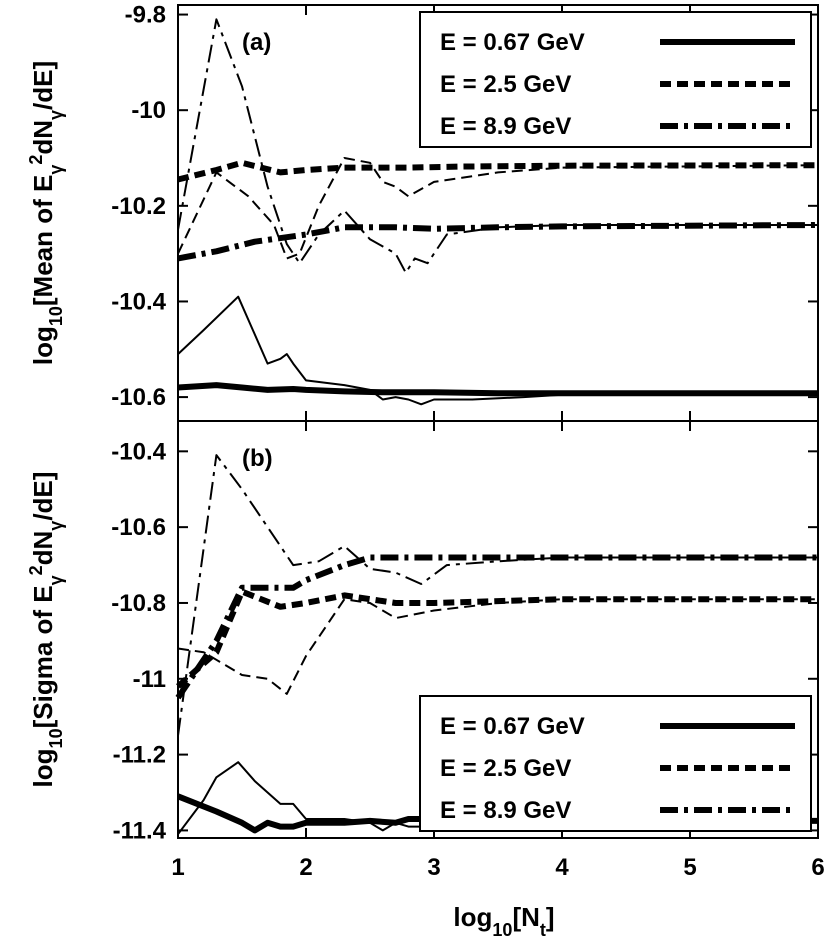 Image resolution: width=830 pixels, height=941 pixels. What do you see at coordinates (138, 603) in the screenshot?
I see `panel-b-ytick-label: -10.8` at bounding box center [138, 603].